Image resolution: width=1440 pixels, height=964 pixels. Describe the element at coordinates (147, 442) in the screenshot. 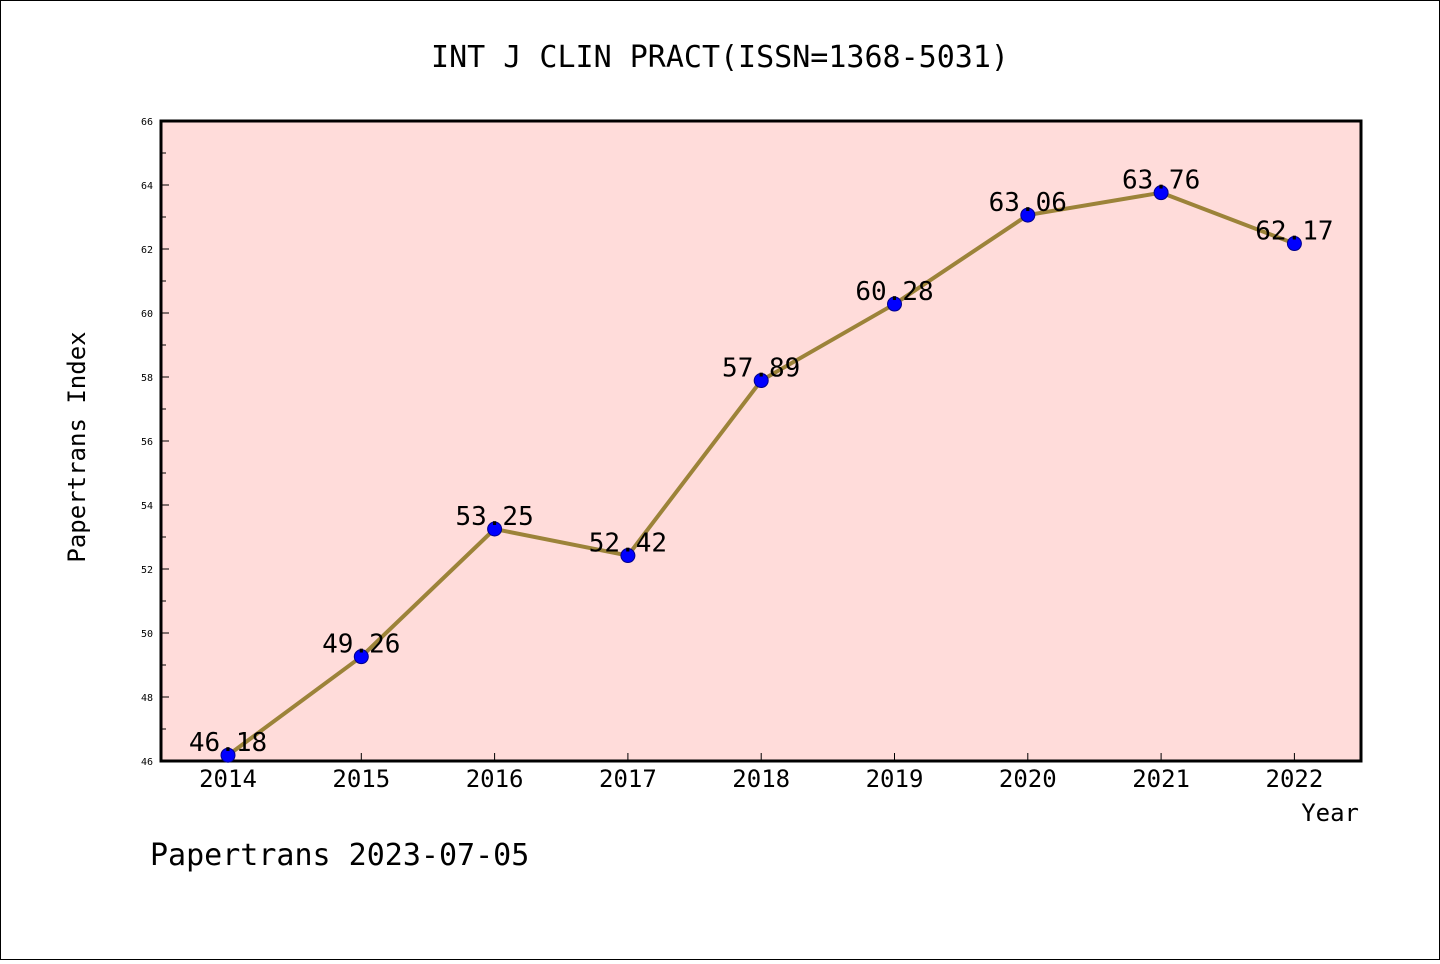

I see `y-tick-label: 56` at that location.